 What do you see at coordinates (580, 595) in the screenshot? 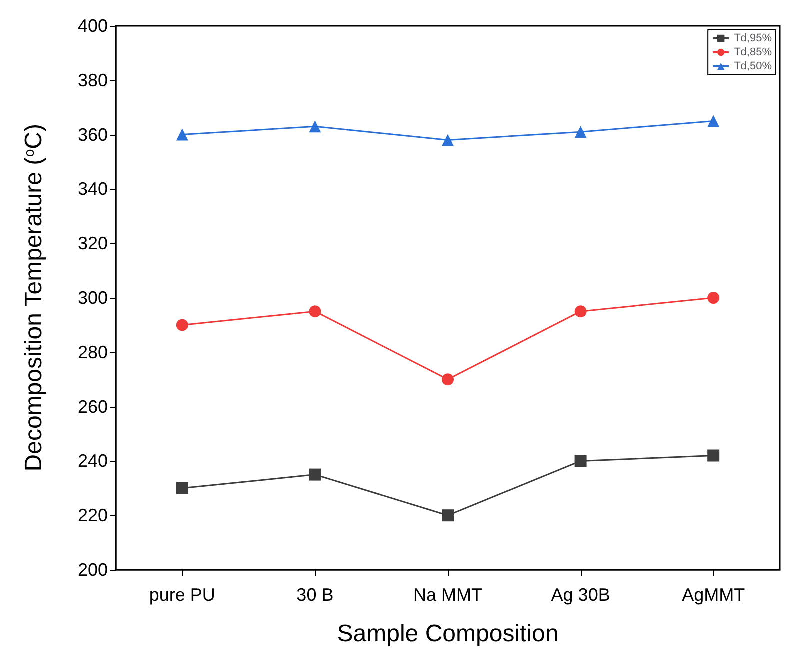
I see `x-tick-label: Ag 30B` at bounding box center [580, 595].